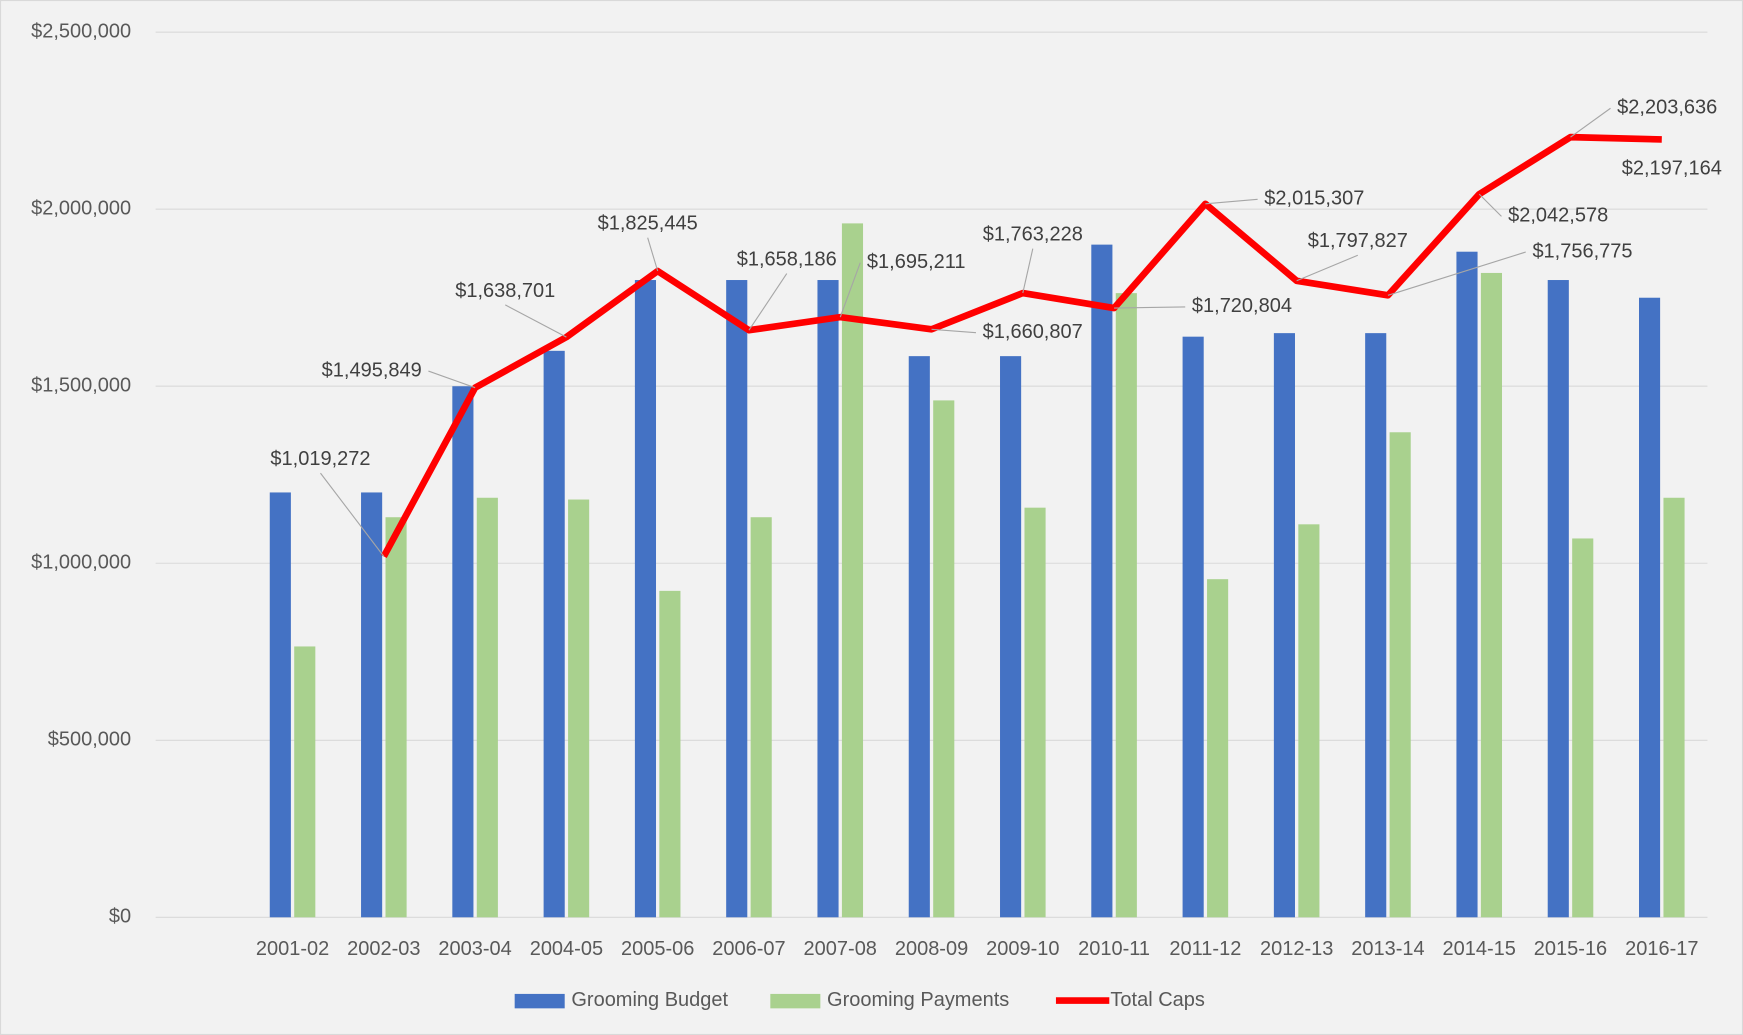 The width and height of the screenshot is (1743, 1035). What do you see at coordinates (840, 949) in the screenshot?
I see `x-tick-label: 2007-08` at bounding box center [840, 949].